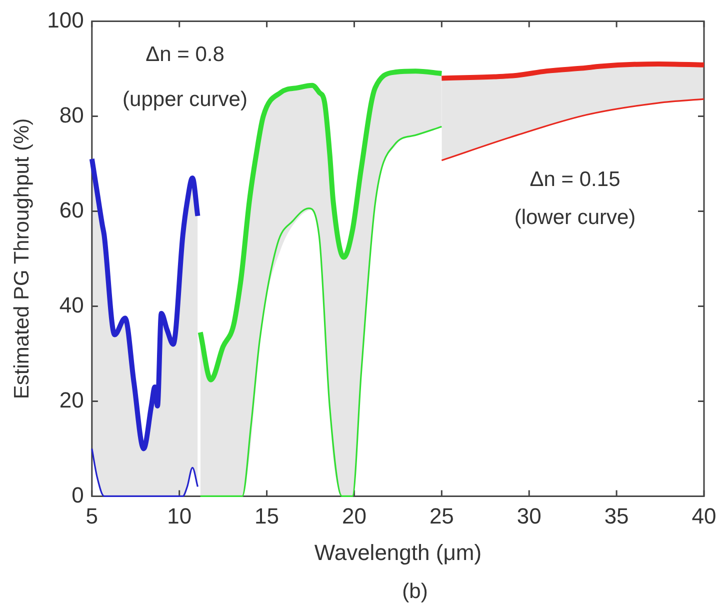  Describe the element at coordinates (185, 55) in the screenshot. I see `annotation: Δn = 0.8` at that location.